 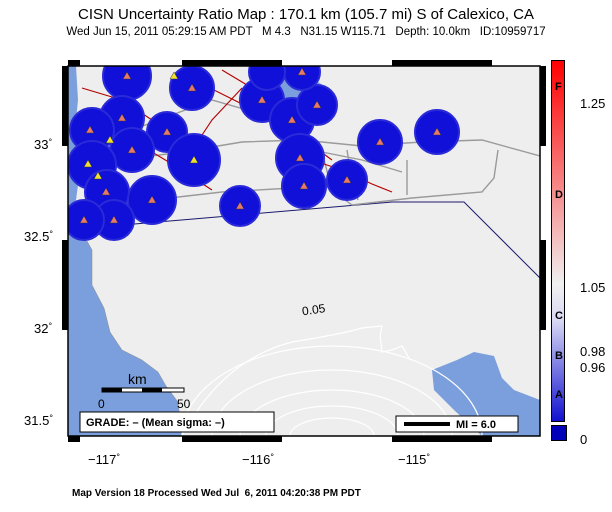 I want to click on colorbar-letter-d: D, so click(x=559, y=195).